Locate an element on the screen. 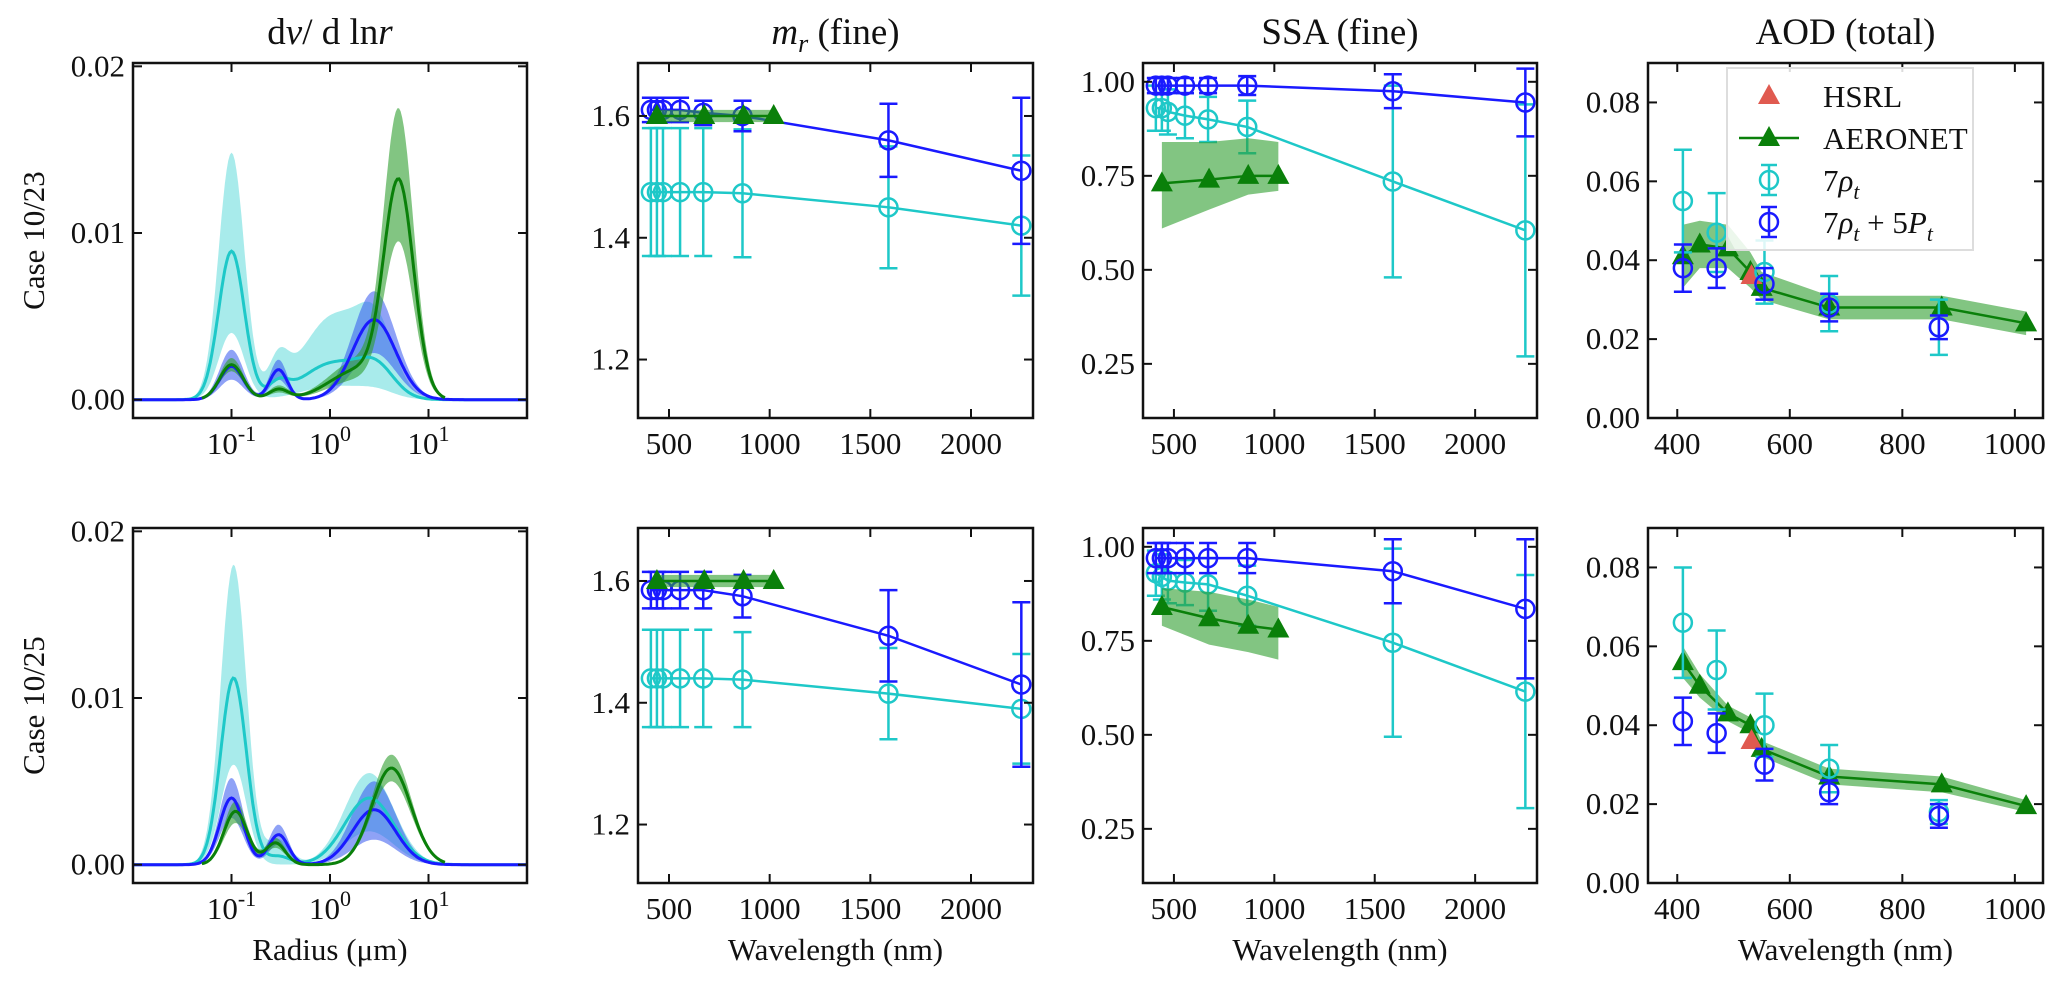  legend-label: 7ρt is located at coordinates (1841, 183).